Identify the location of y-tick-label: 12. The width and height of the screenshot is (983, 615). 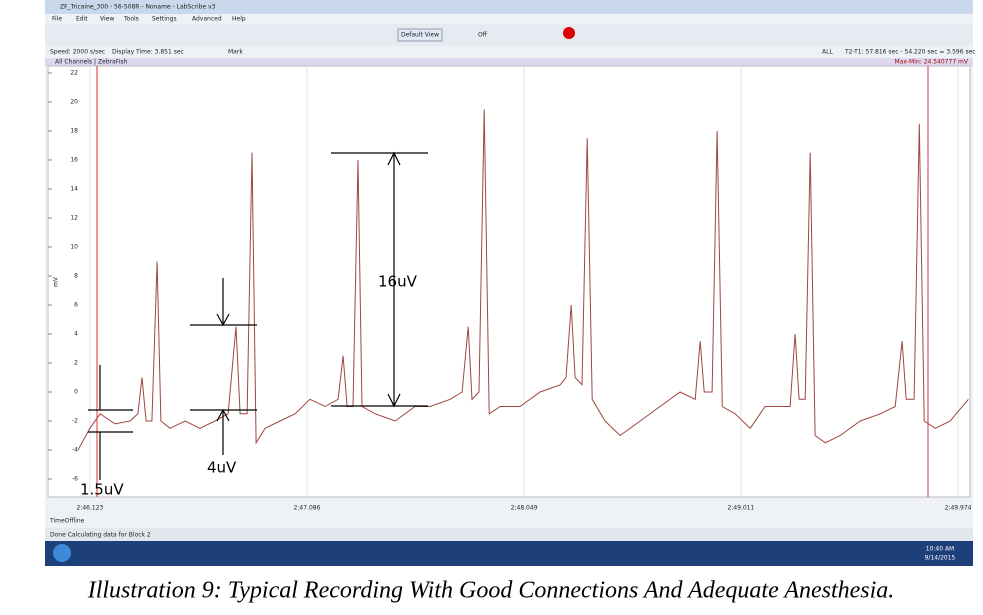
(74, 217).